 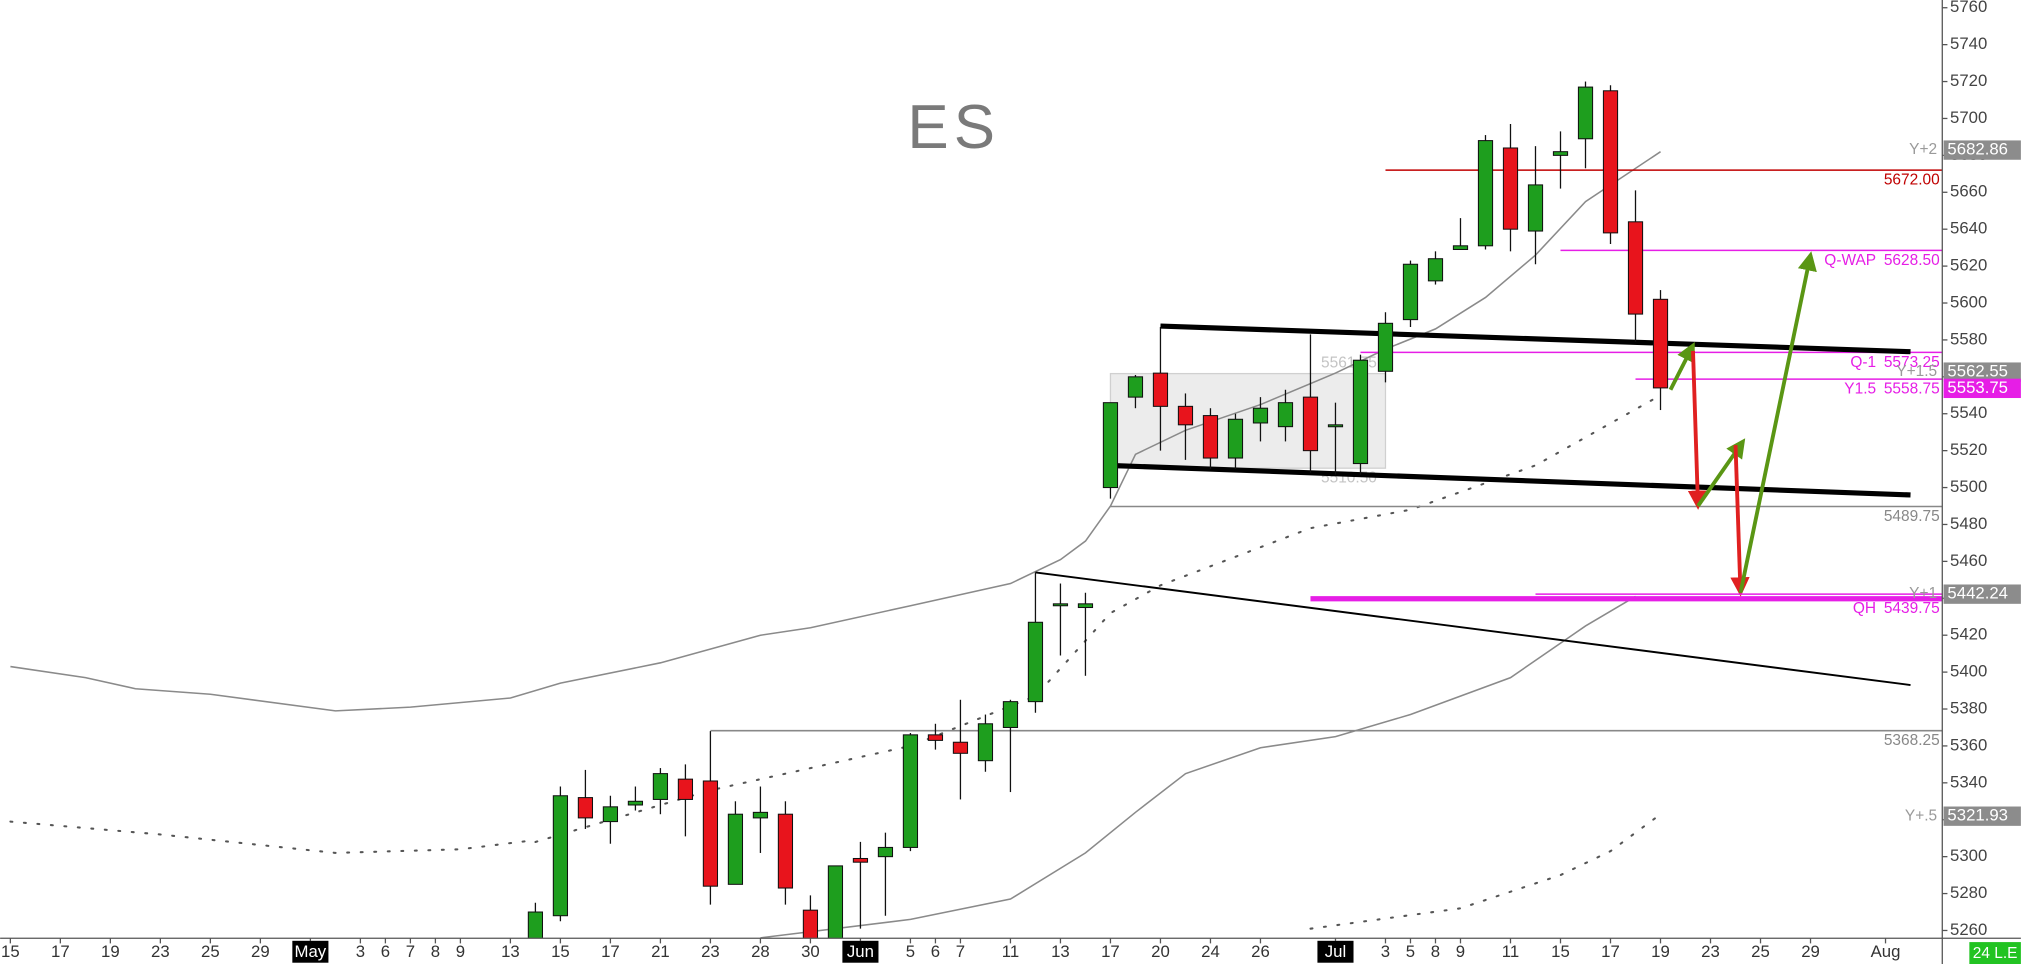 I want to click on x-tick-label: 26, so click(x=1260, y=951).